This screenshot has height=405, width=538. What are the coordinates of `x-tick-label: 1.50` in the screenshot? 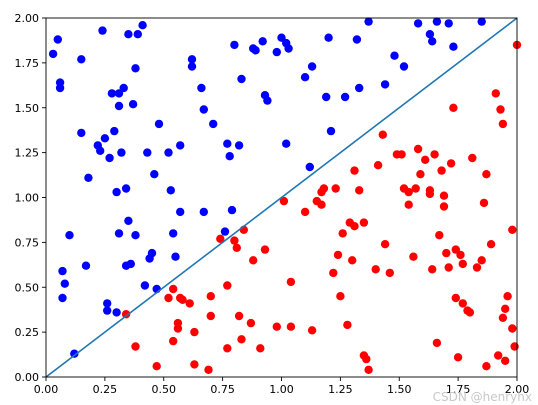 It's located at (399, 389).